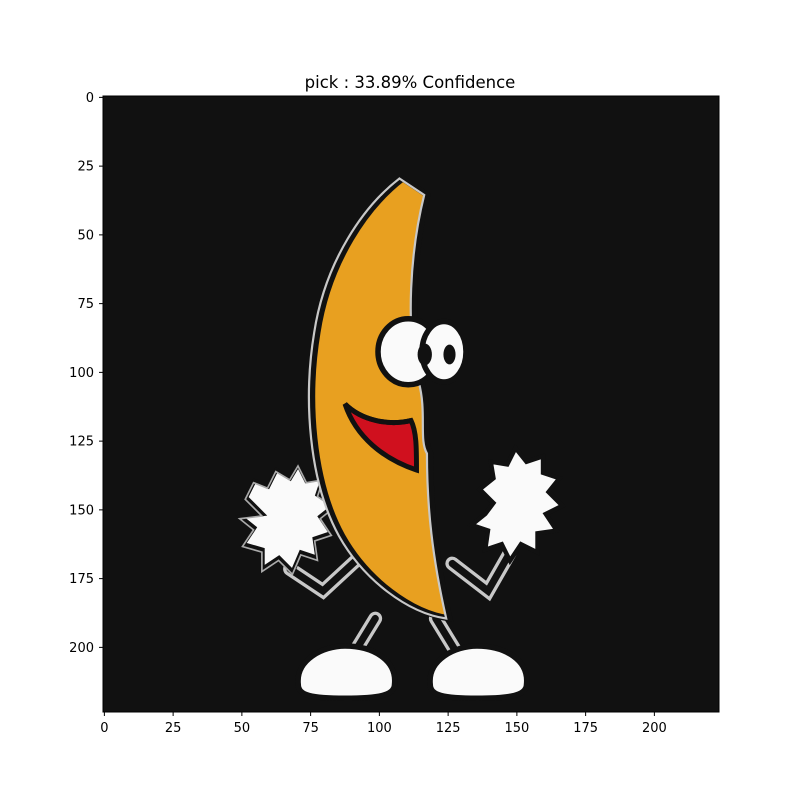  I want to click on banana-mouth-edge, so click(377, 414).